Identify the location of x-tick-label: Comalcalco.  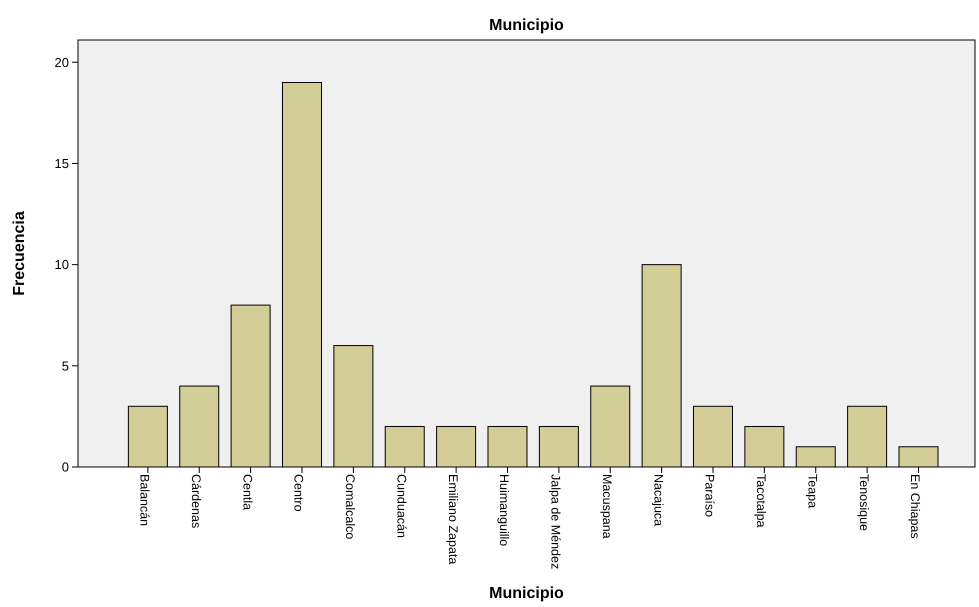
(350, 507).